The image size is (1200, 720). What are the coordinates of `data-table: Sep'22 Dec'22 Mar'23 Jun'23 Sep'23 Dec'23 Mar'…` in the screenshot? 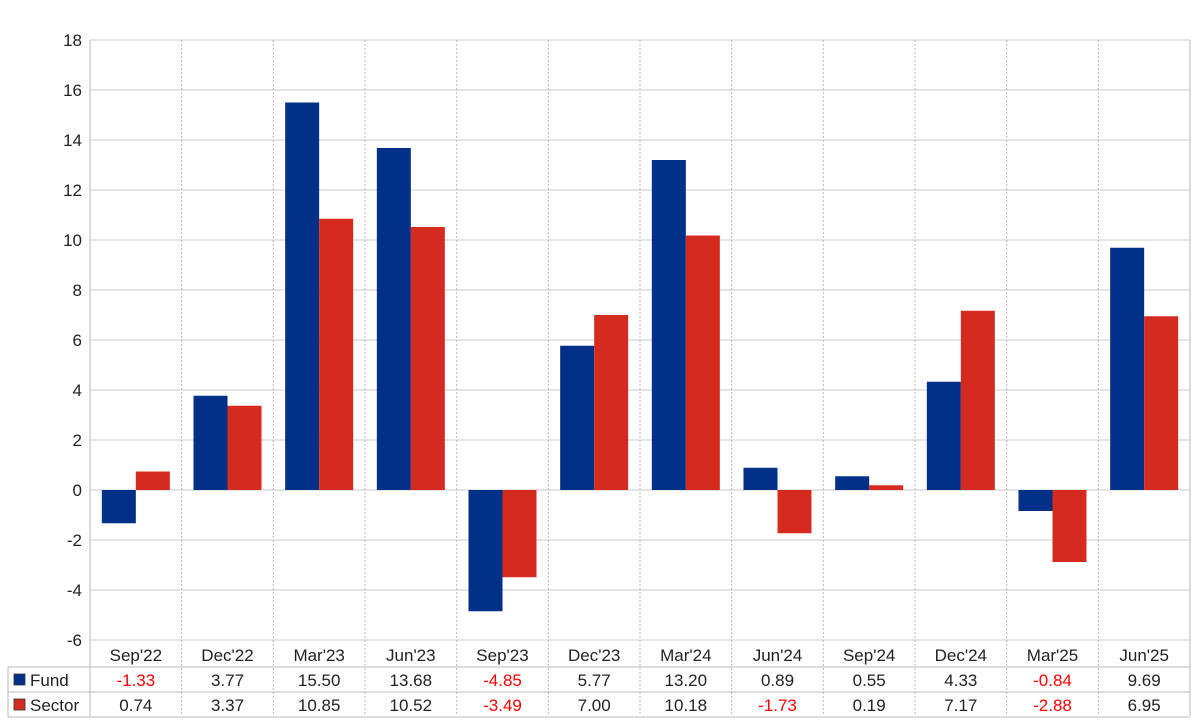 It's located at (598, 682).